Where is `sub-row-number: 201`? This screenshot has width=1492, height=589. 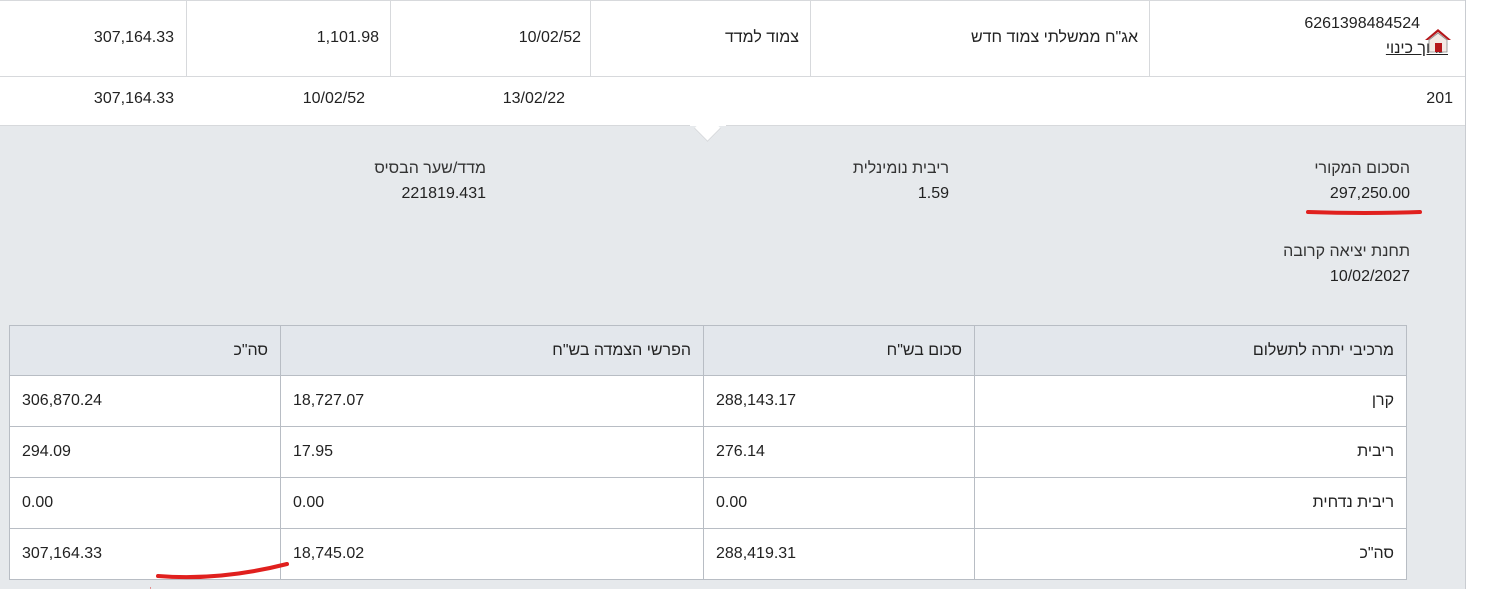
sub-row-number: 201 is located at coordinates (1439, 98).